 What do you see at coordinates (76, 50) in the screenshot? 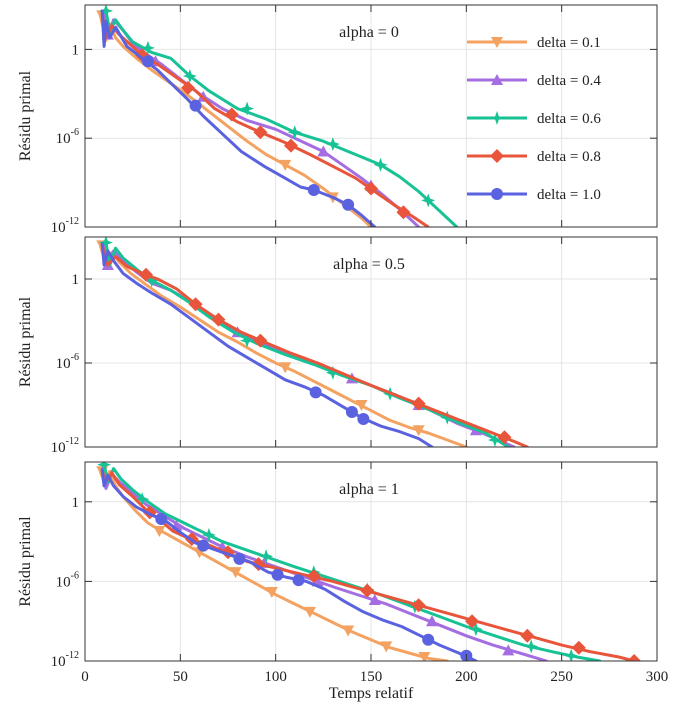
I see `y-tick-label: 1` at bounding box center [76, 50].